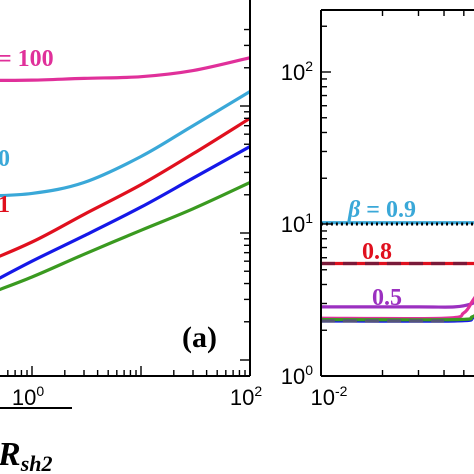 The height and width of the screenshot is (474, 474). Describe the element at coordinates (381, 210) in the screenshot. I see `series-label-b-0: β = 0.9` at that location.